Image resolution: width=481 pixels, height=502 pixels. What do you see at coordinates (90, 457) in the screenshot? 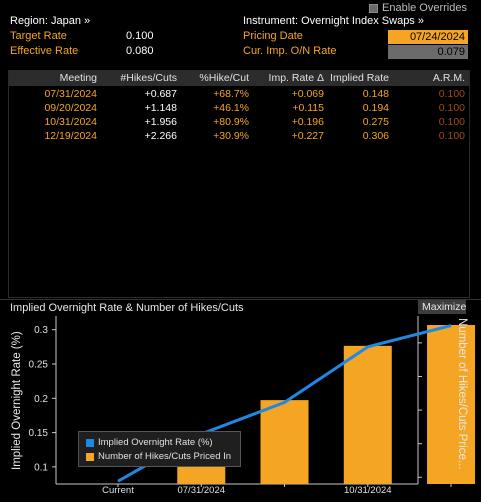
I see `legend-swatch-hikes` at bounding box center [90, 457].